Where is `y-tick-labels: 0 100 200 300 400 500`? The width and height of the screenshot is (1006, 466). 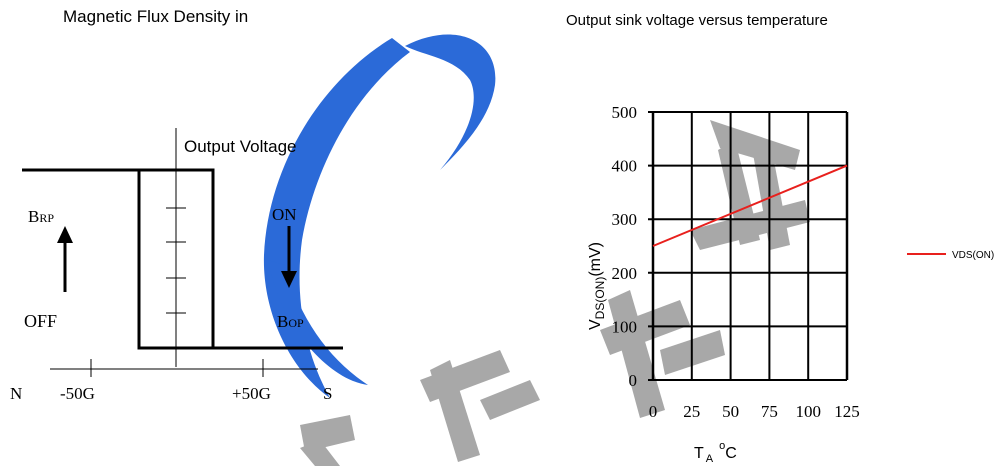
y-tick-labels: 0 100 200 300 400 500 is located at coordinates (625, 246).